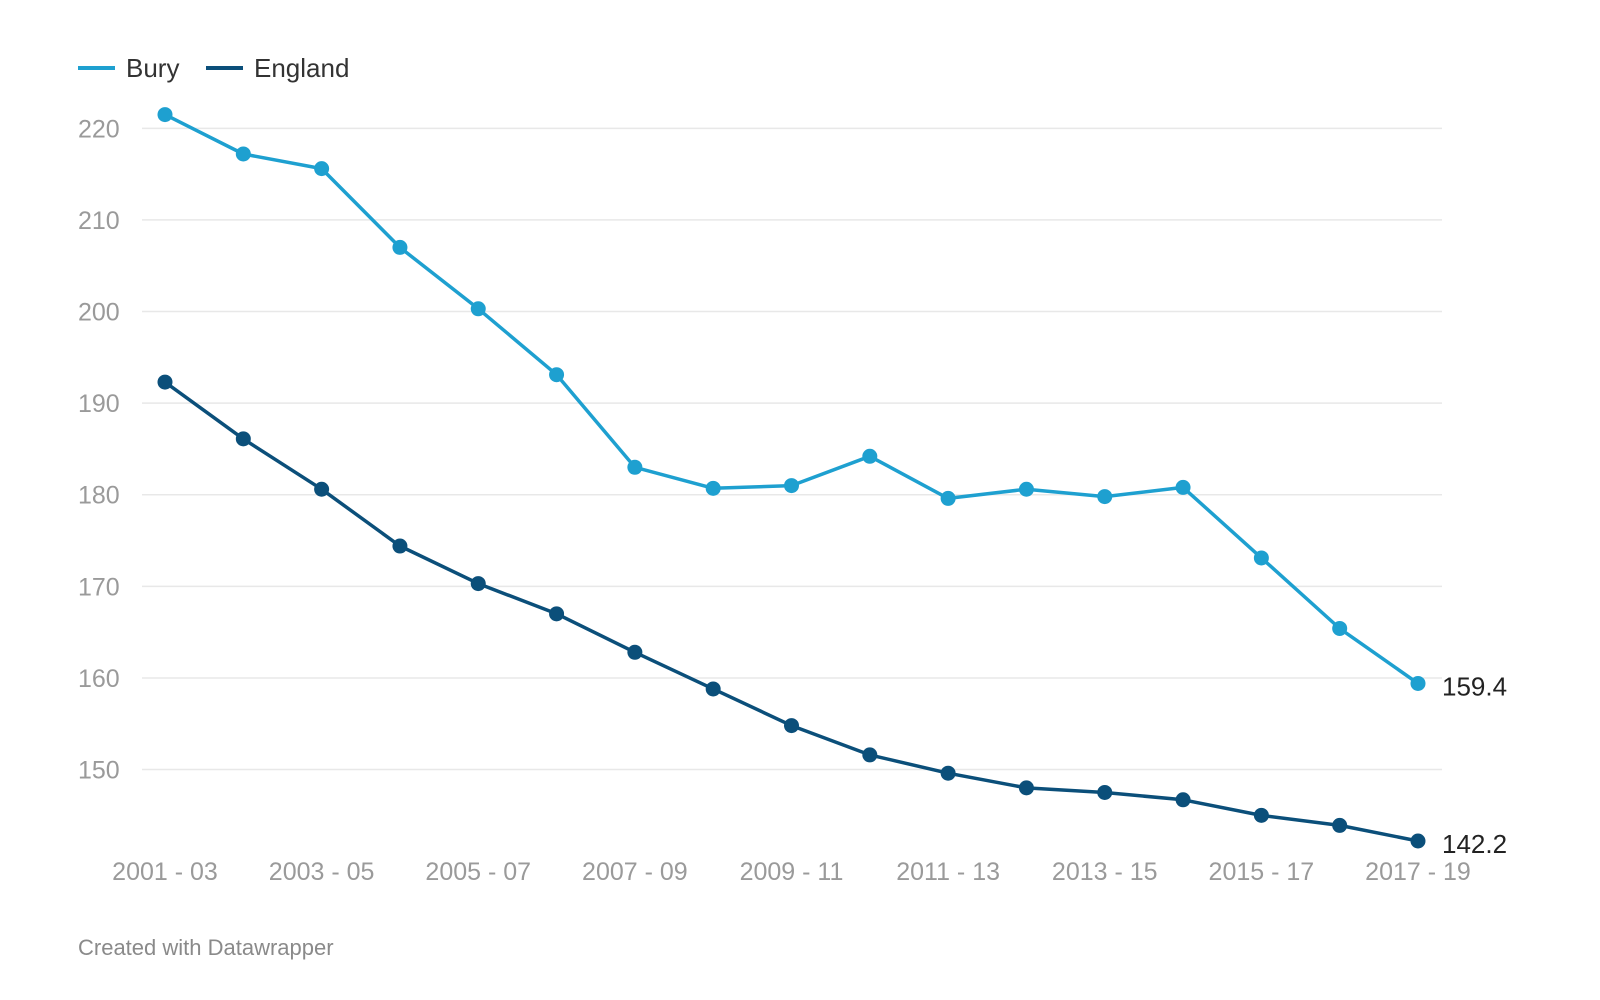 The width and height of the screenshot is (1600, 1000). What do you see at coordinates (152, 68) in the screenshot?
I see `legend-label: Bury` at bounding box center [152, 68].